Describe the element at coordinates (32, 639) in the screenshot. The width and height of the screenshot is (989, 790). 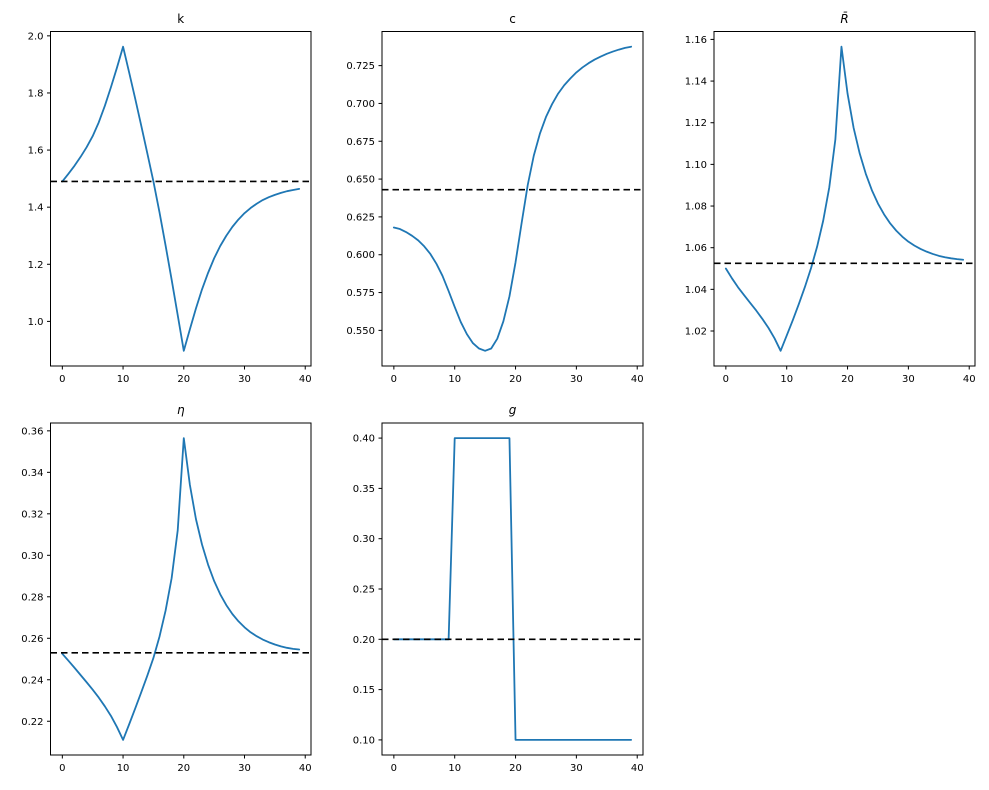
I see `y-tick-label: 0.26` at that location.